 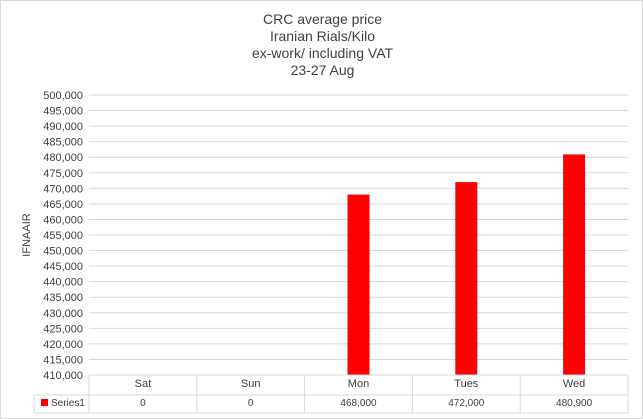 What do you see at coordinates (68, 403) in the screenshot?
I see `legend-series-name: Series1` at bounding box center [68, 403].